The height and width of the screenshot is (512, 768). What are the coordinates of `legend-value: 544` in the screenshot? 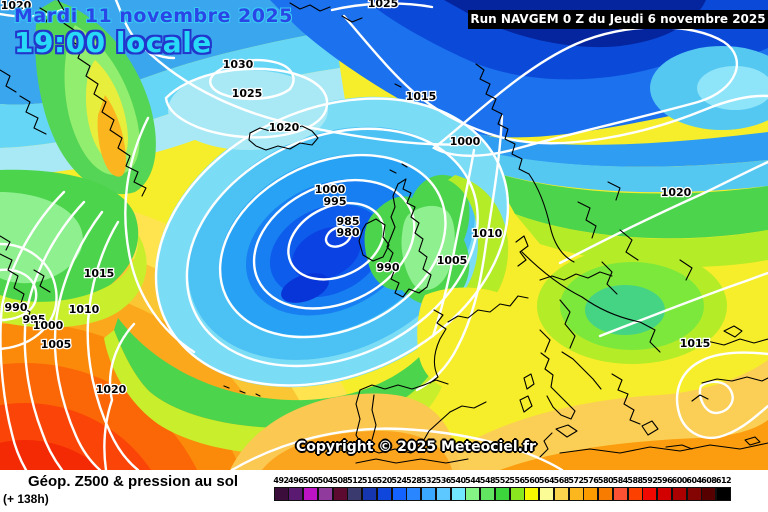 It's located at (473, 480).